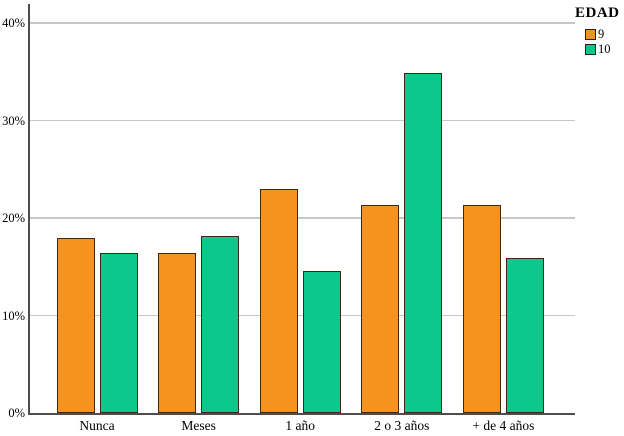  I want to click on legend: EDAD 9 10, so click(599, 30).